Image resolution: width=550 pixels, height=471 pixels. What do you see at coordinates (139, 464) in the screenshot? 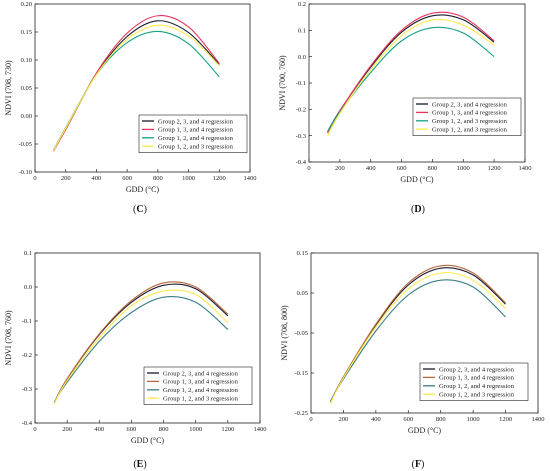
I see `panel-caption: (E)` at bounding box center [139, 464].